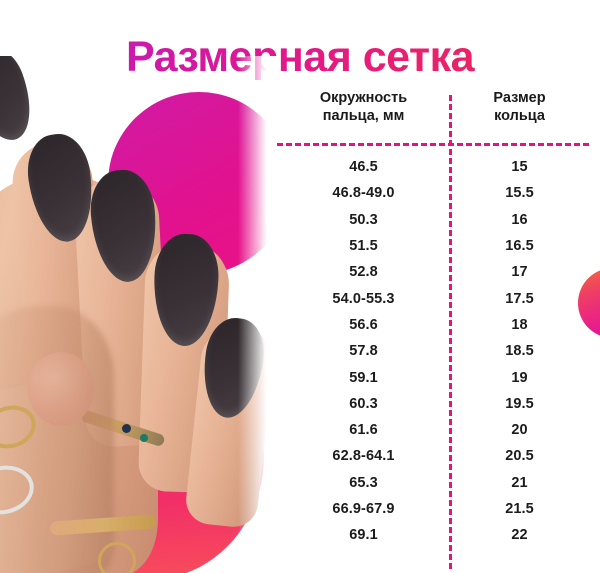 The height and width of the screenshot is (573, 600). I want to click on photo-right-fade, so click(258, 314).